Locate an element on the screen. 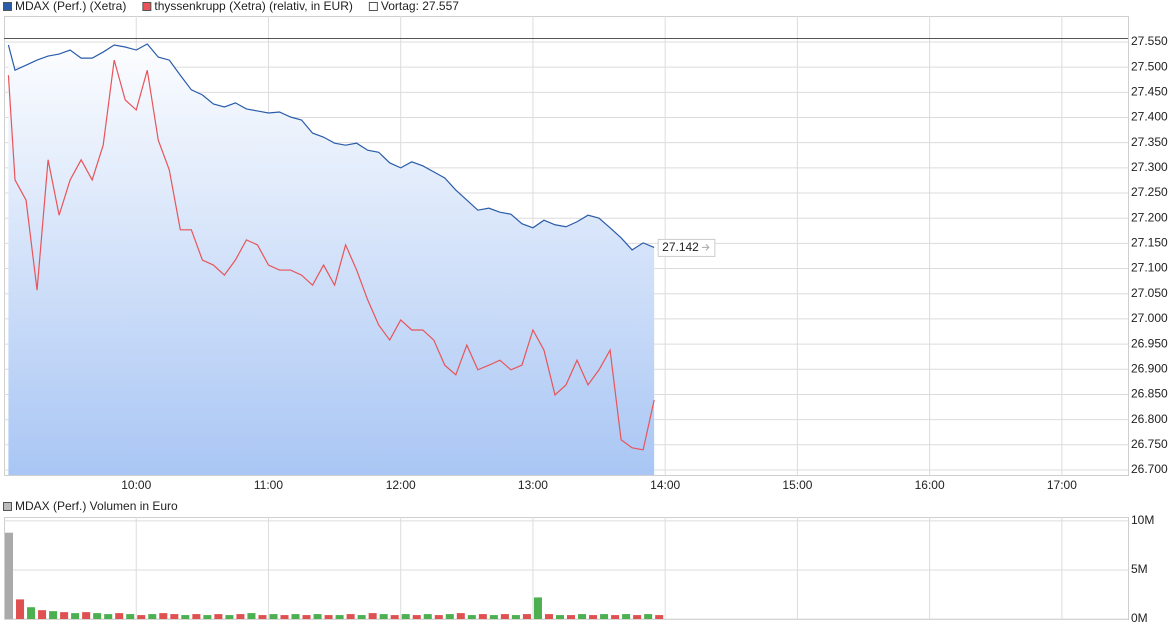 This screenshot has height=630, width=1175. x-tick-label: 12:00 is located at coordinates (401, 485).